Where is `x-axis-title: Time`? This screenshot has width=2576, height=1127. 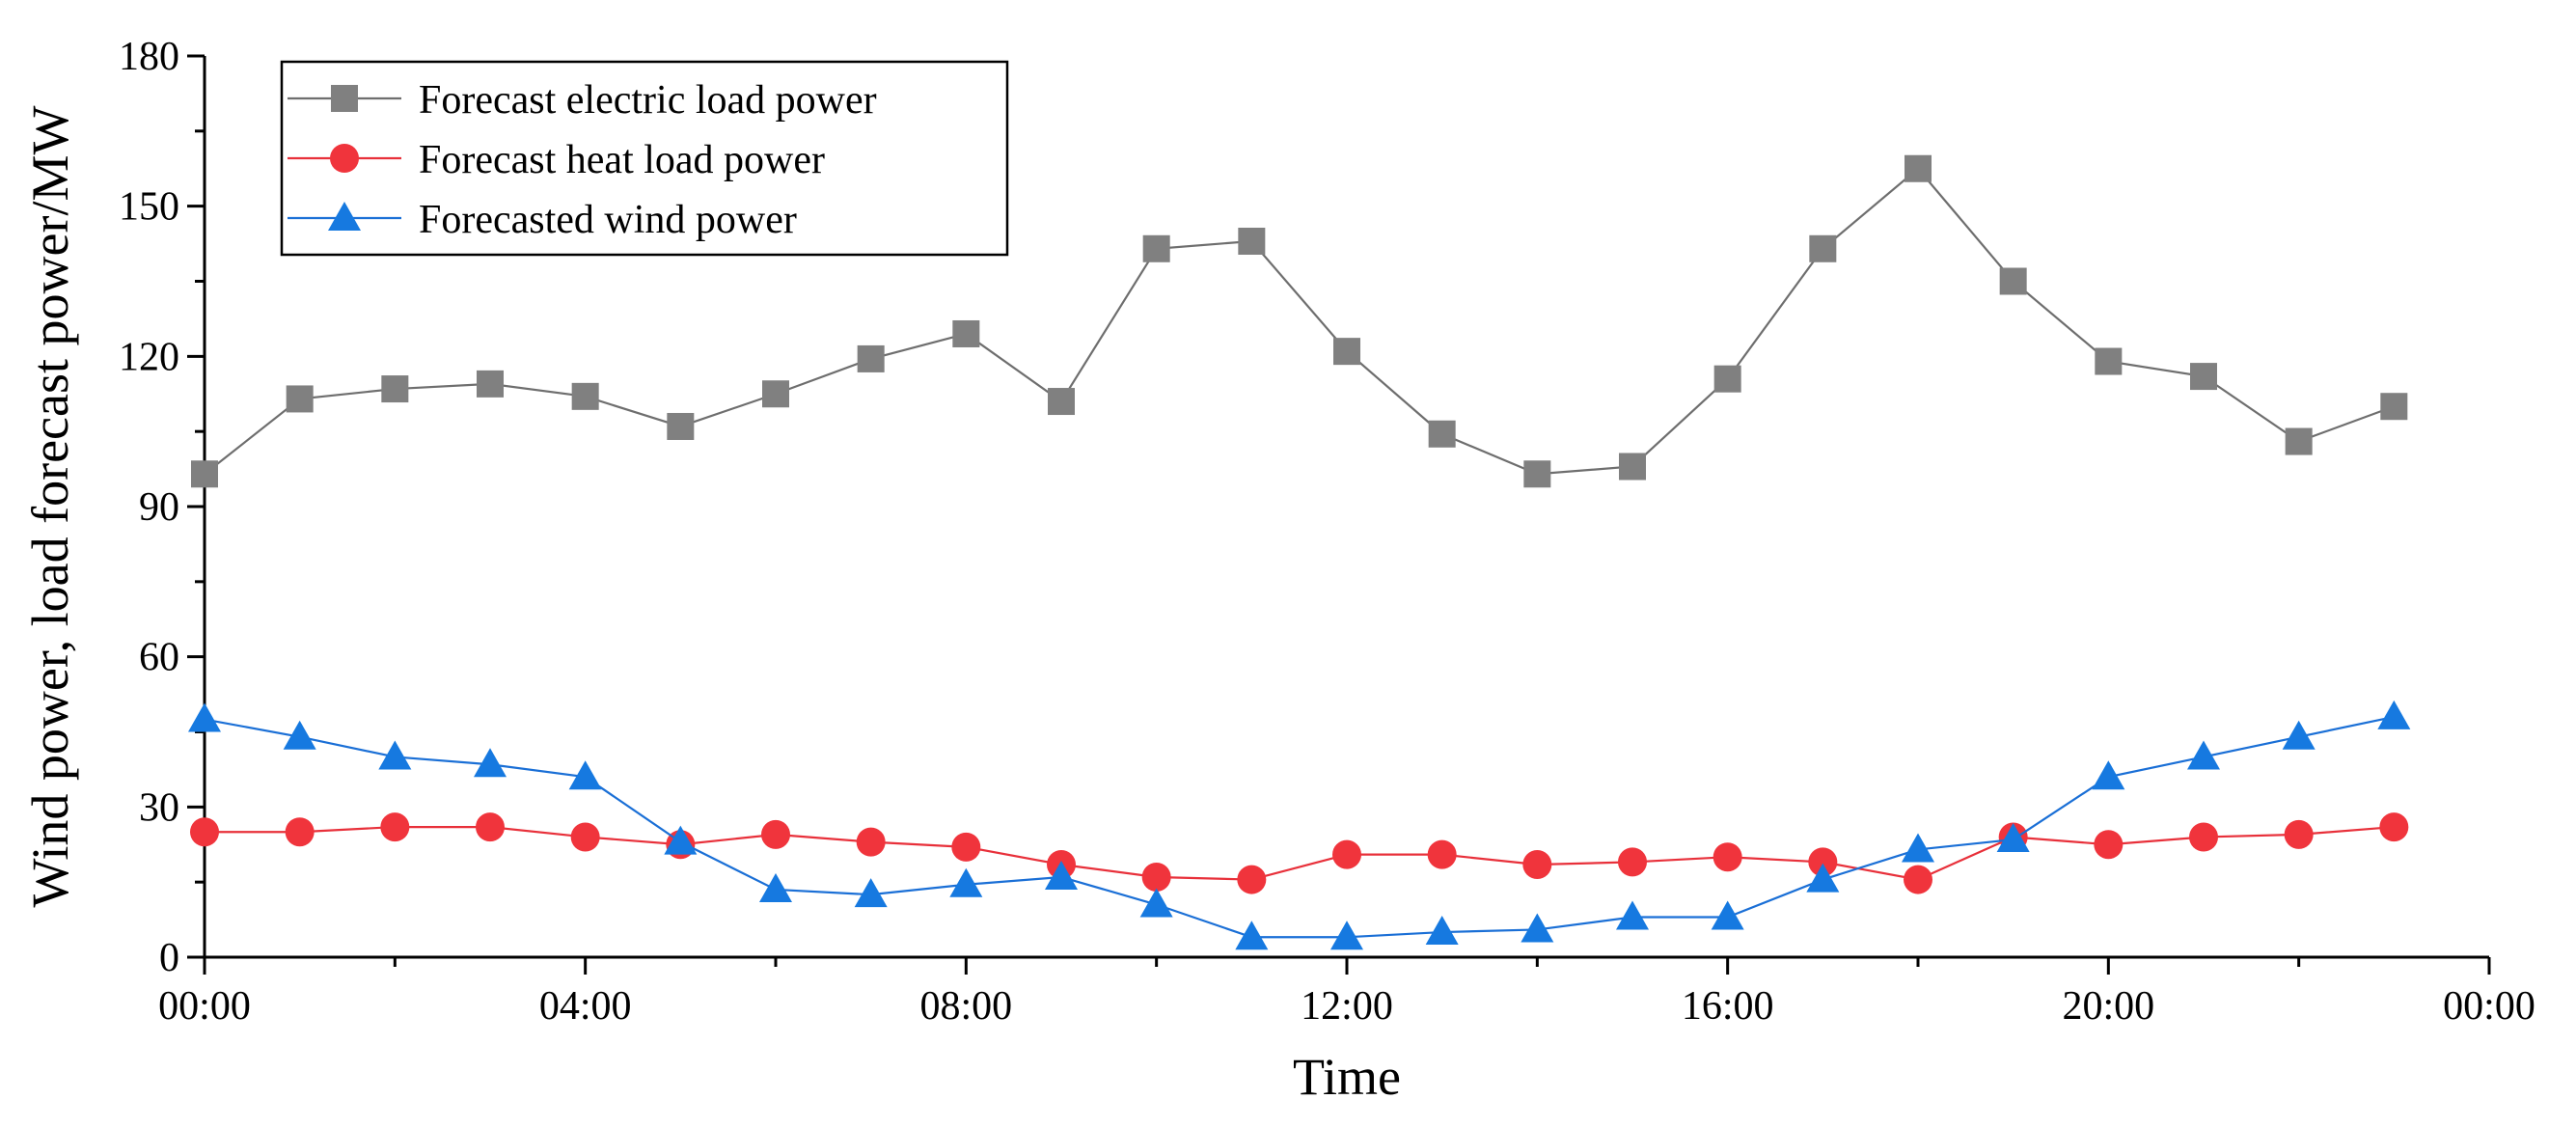
x-axis-title: Time is located at coordinates (1347, 1077).